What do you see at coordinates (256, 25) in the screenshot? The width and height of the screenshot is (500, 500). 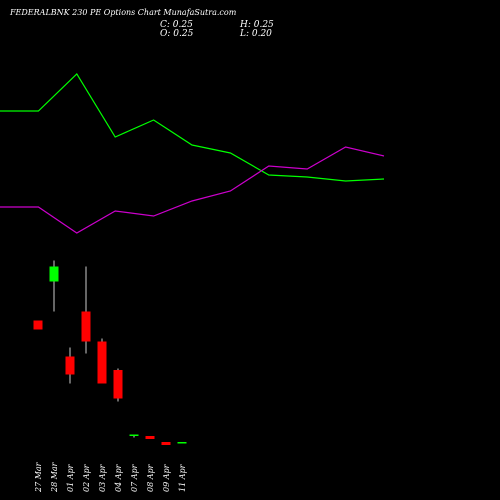 I see `ohlc-label: H: 0.25` at bounding box center [256, 25].